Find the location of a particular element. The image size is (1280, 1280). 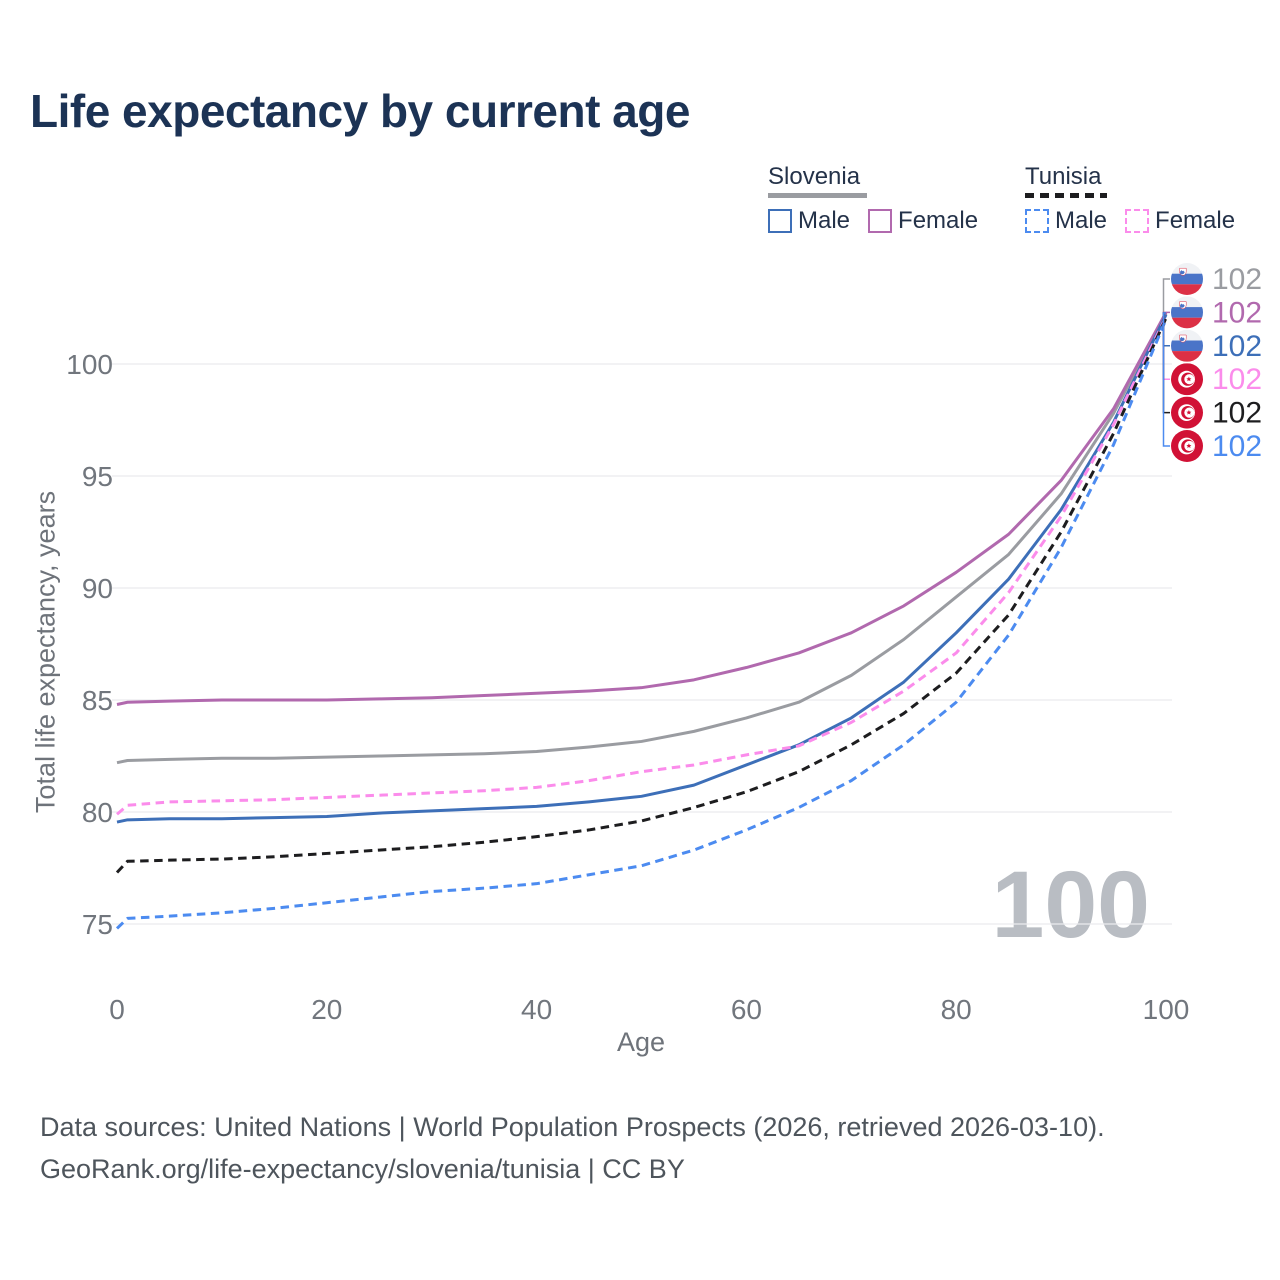

legend-swatch-slovenia-female is located at coordinates (880, 220).